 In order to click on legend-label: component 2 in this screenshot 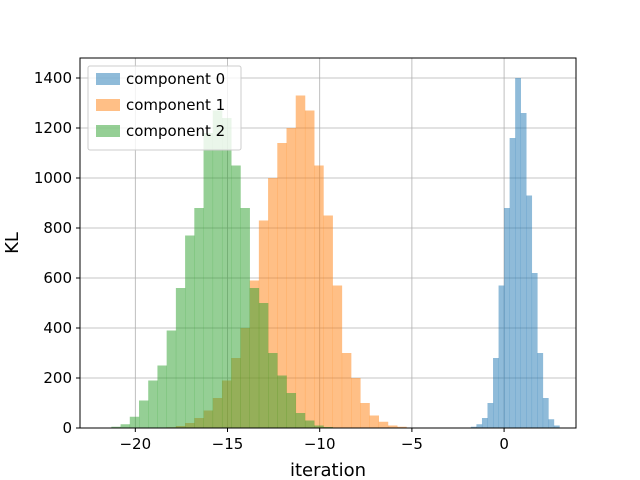, I will do `click(175, 131)`.